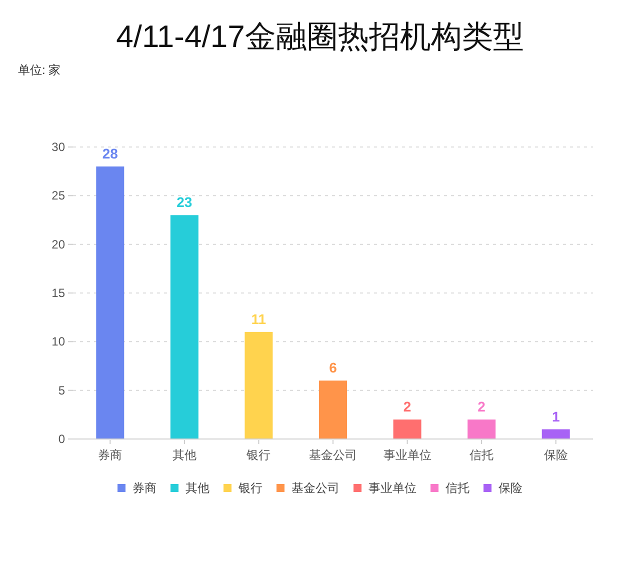 The image size is (640, 576). Describe the element at coordinates (61, 390) in the screenshot. I see `y-tick-label: 5` at that location.